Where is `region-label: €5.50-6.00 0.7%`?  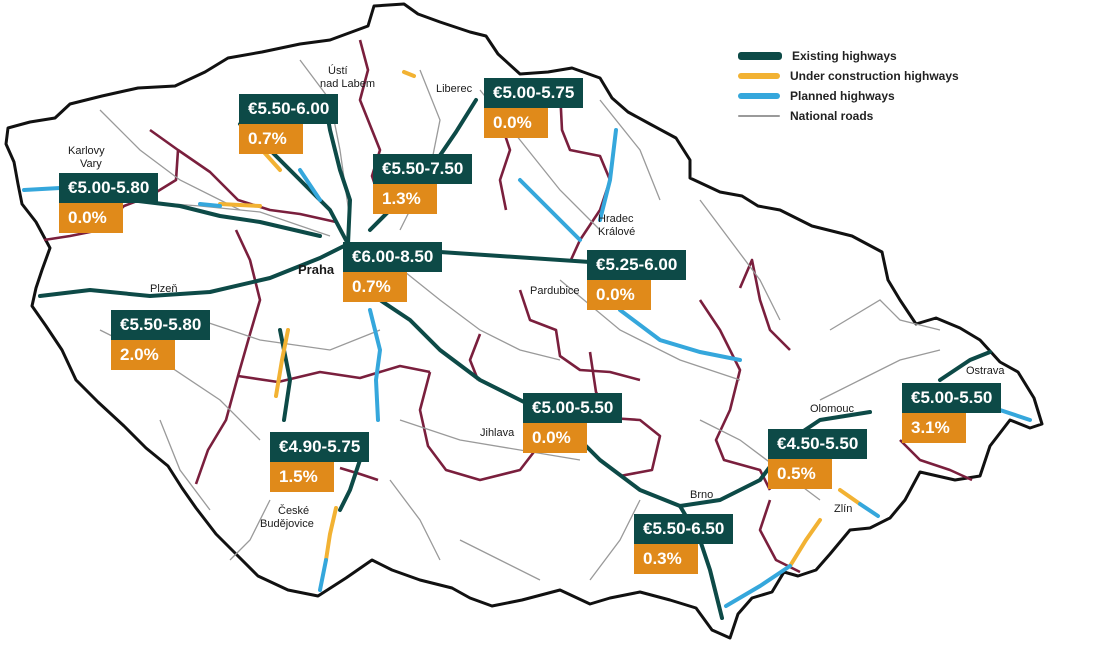
region-label: €5.50-6.00 0.7% is located at coordinates (289, 124).